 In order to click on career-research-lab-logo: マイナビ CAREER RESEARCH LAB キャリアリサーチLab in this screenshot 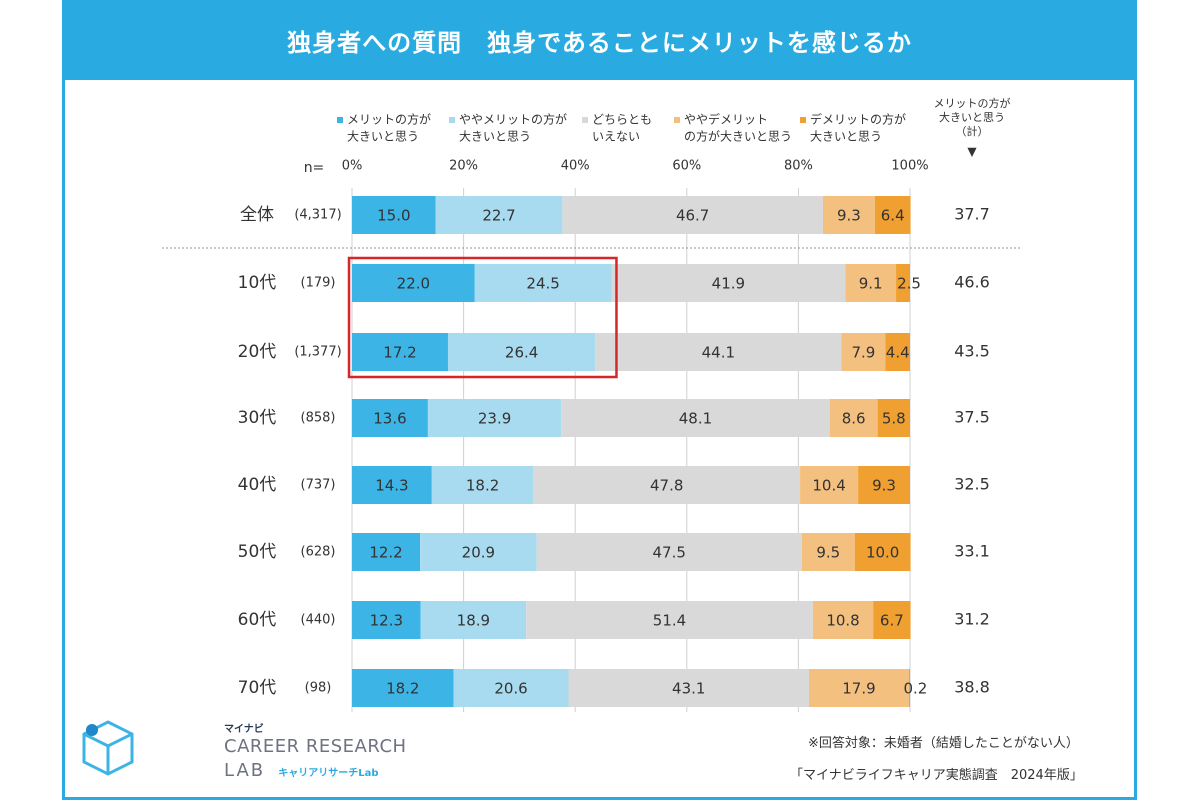, I will do `click(243, 752)`.